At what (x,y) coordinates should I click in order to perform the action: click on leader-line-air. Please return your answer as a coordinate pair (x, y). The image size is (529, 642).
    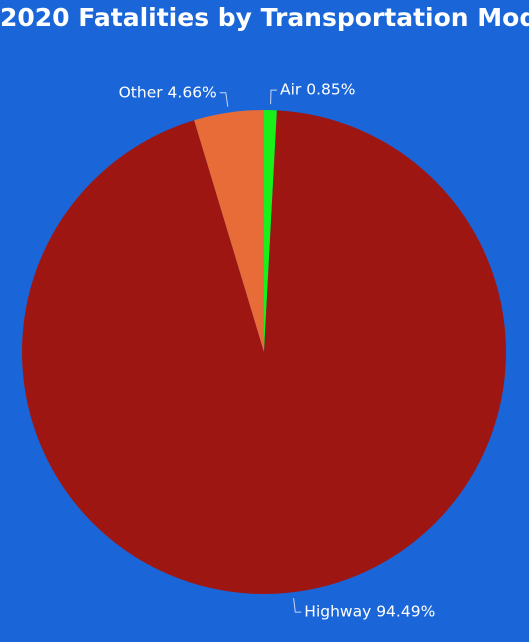
    Looking at the image, I should click on (273, 97).